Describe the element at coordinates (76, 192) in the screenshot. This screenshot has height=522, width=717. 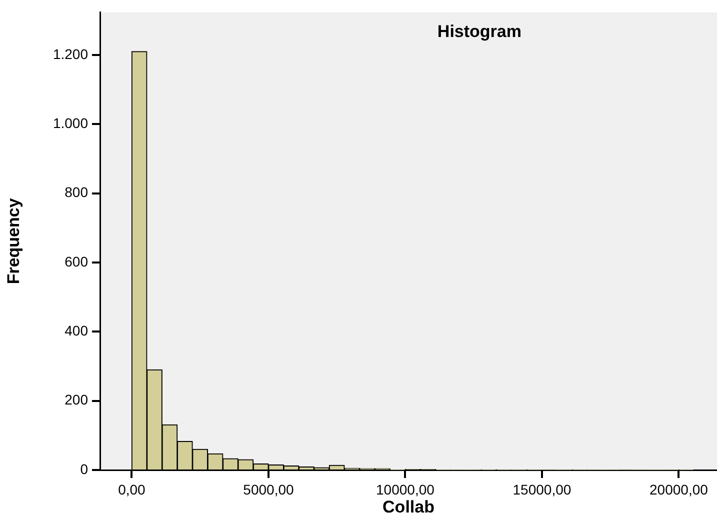
I see `y-tick-label: 800` at that location.